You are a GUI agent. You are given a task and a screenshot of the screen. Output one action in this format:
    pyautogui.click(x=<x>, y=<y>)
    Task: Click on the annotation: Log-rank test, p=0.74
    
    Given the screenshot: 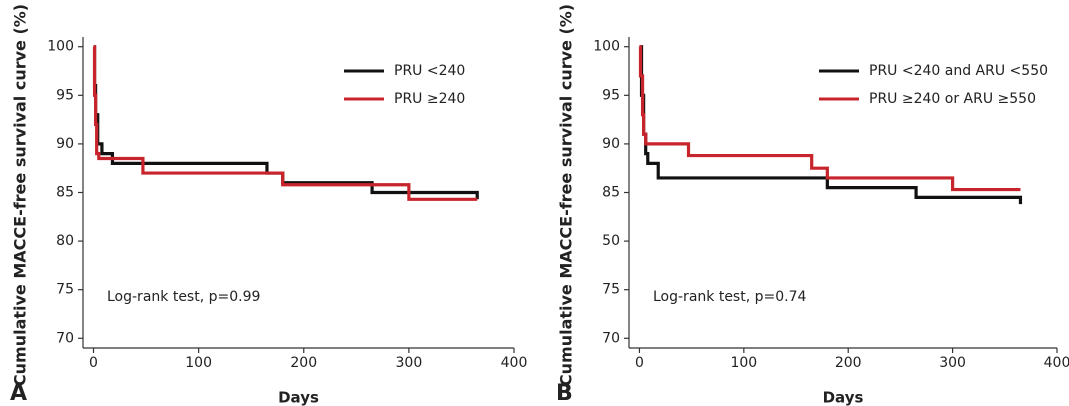 What is the action you would take?
    pyautogui.click(x=729, y=297)
    